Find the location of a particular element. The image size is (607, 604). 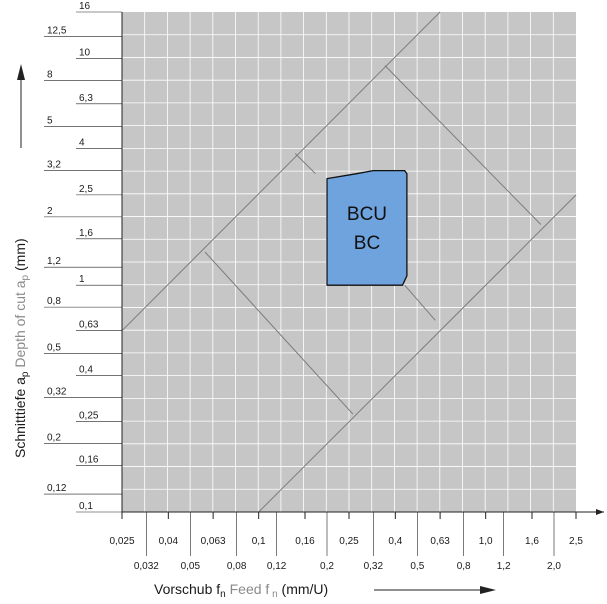

x-tick-label: 1,0 is located at coordinates (486, 541).